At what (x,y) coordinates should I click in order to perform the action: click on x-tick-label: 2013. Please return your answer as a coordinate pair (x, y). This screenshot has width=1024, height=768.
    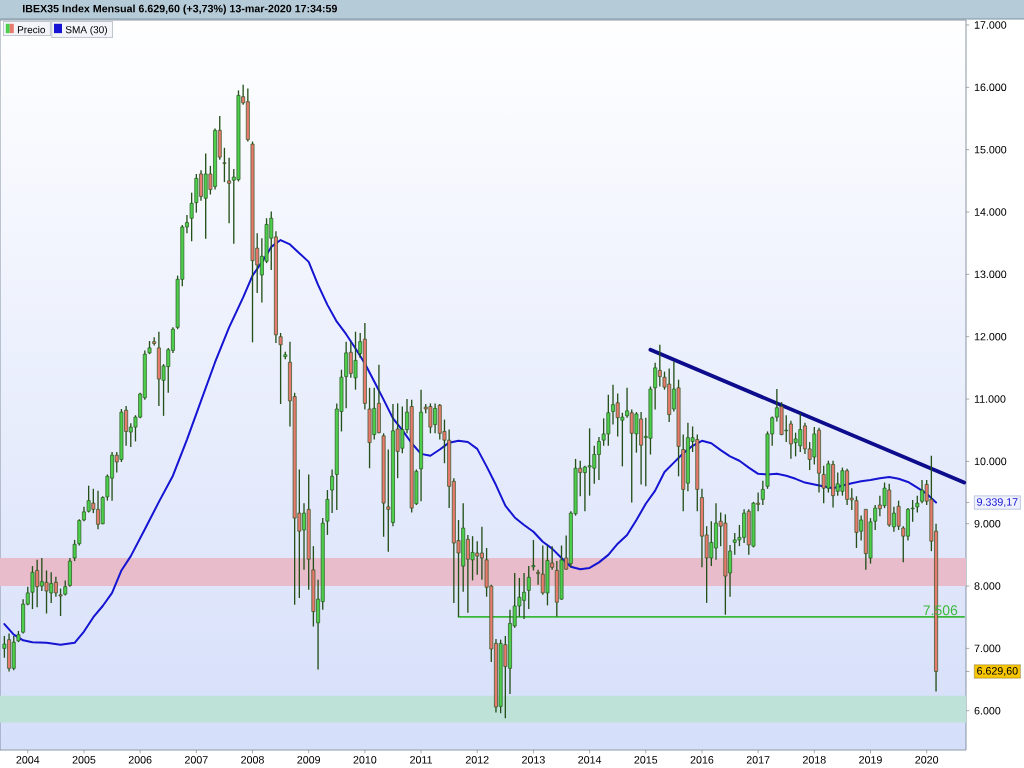
    Looking at the image, I should click on (533, 760).